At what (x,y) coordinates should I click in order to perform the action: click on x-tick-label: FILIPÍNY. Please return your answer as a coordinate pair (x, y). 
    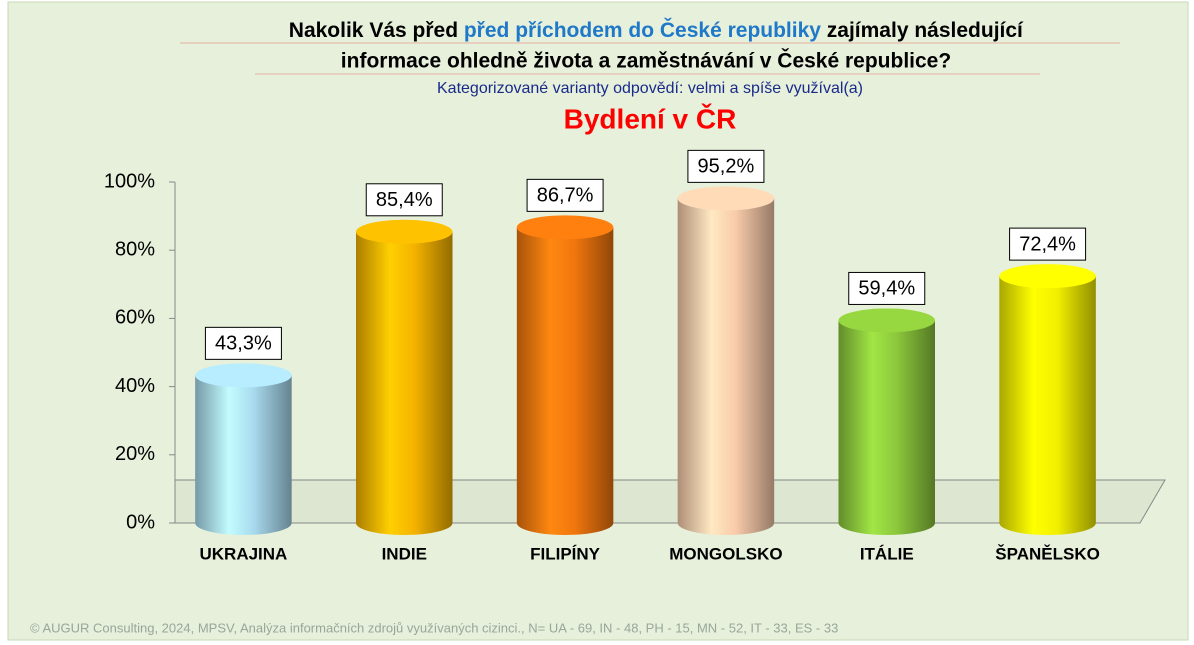
    Looking at the image, I should click on (565, 553).